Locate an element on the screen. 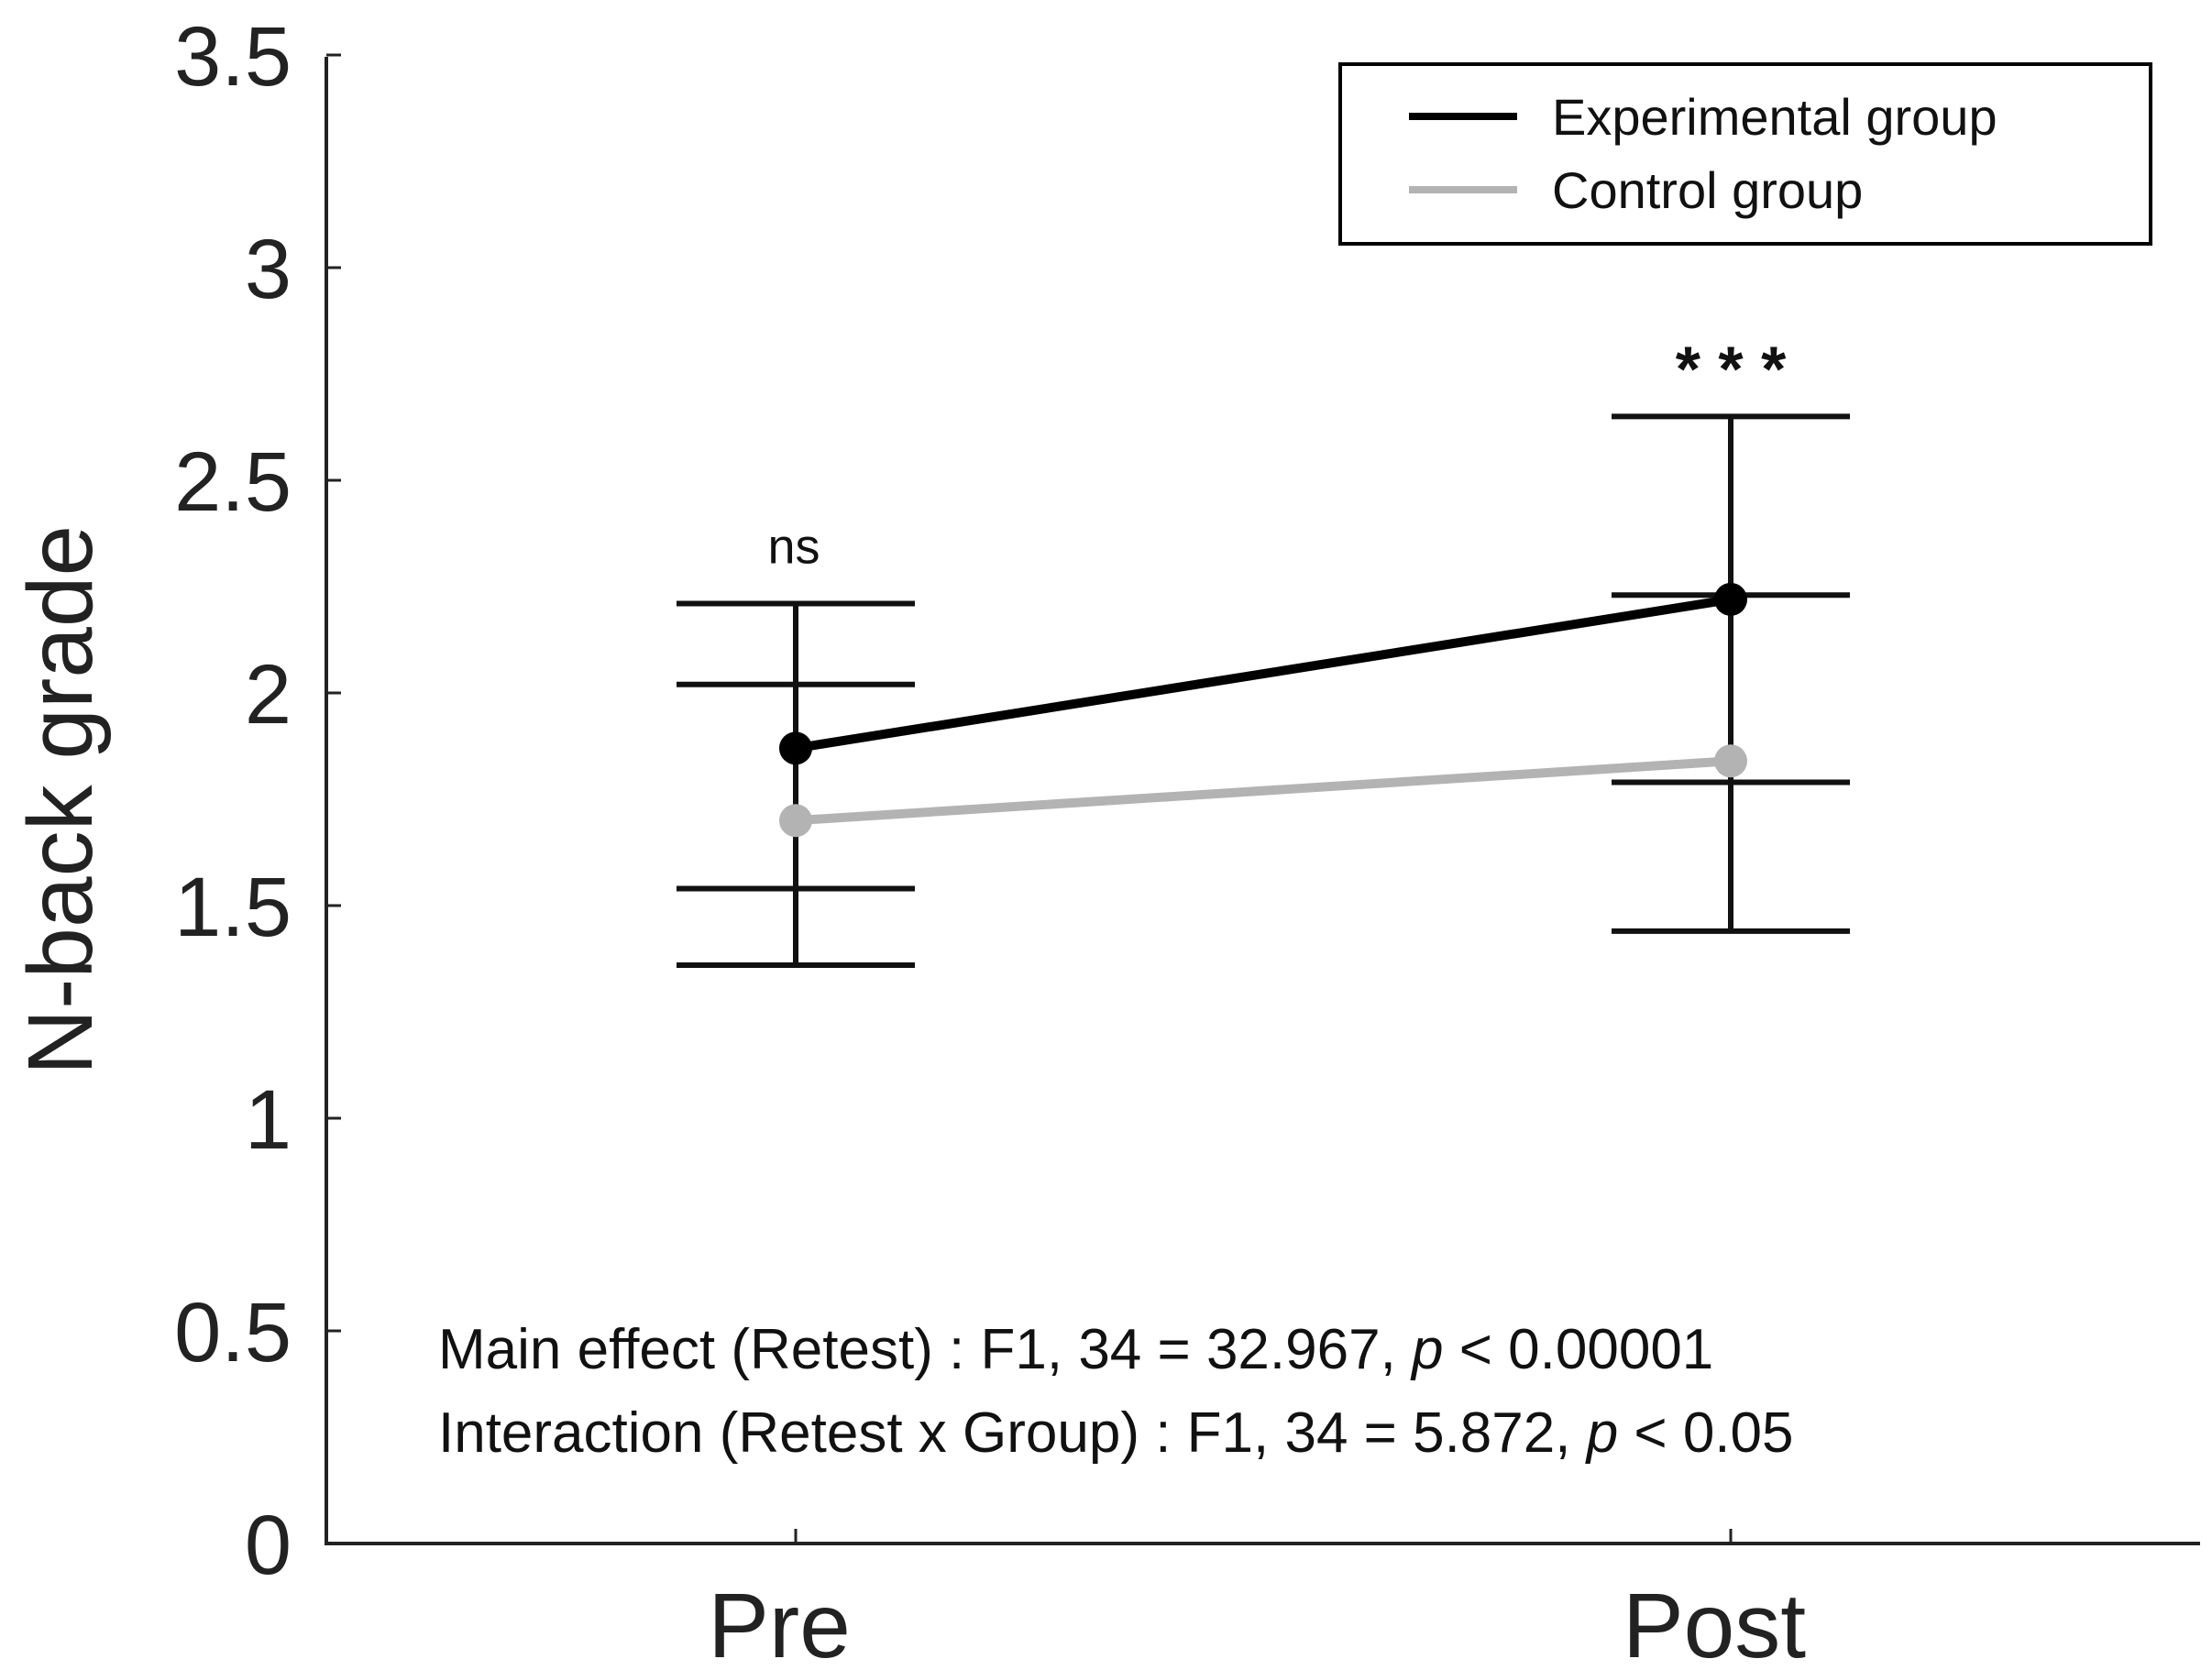  legend-label-experimental: Experimental group is located at coordinates (1774, 117).